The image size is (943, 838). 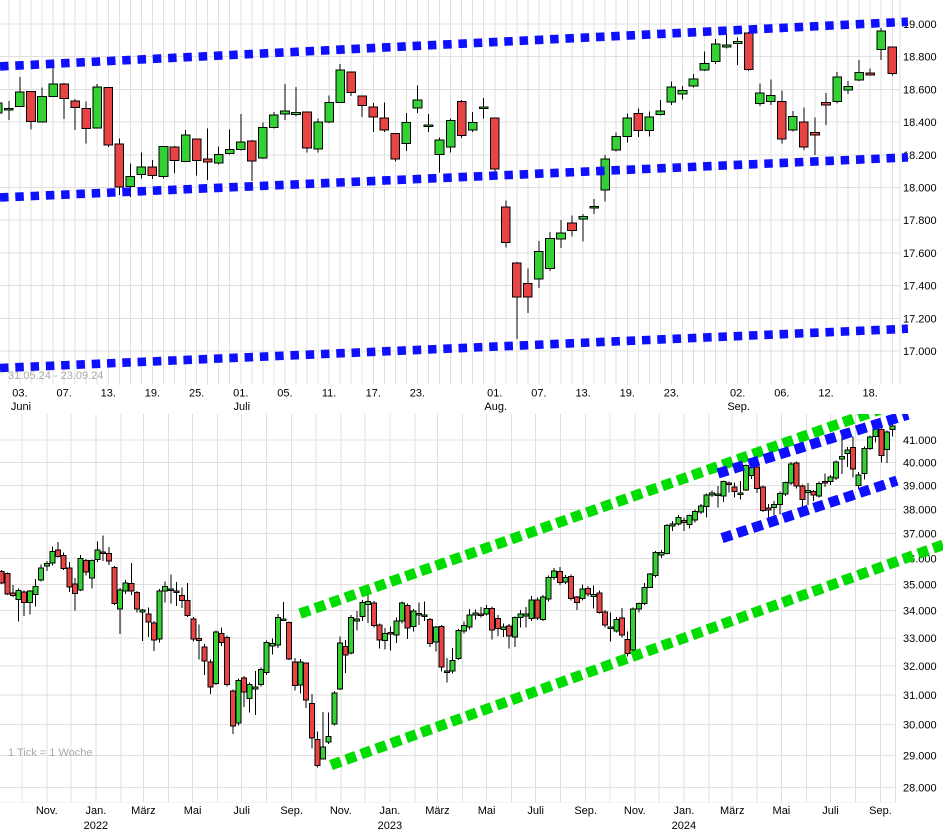 What do you see at coordinates (920, 535) in the screenshot?
I see `y-axis-label: 37.000` at bounding box center [920, 535].